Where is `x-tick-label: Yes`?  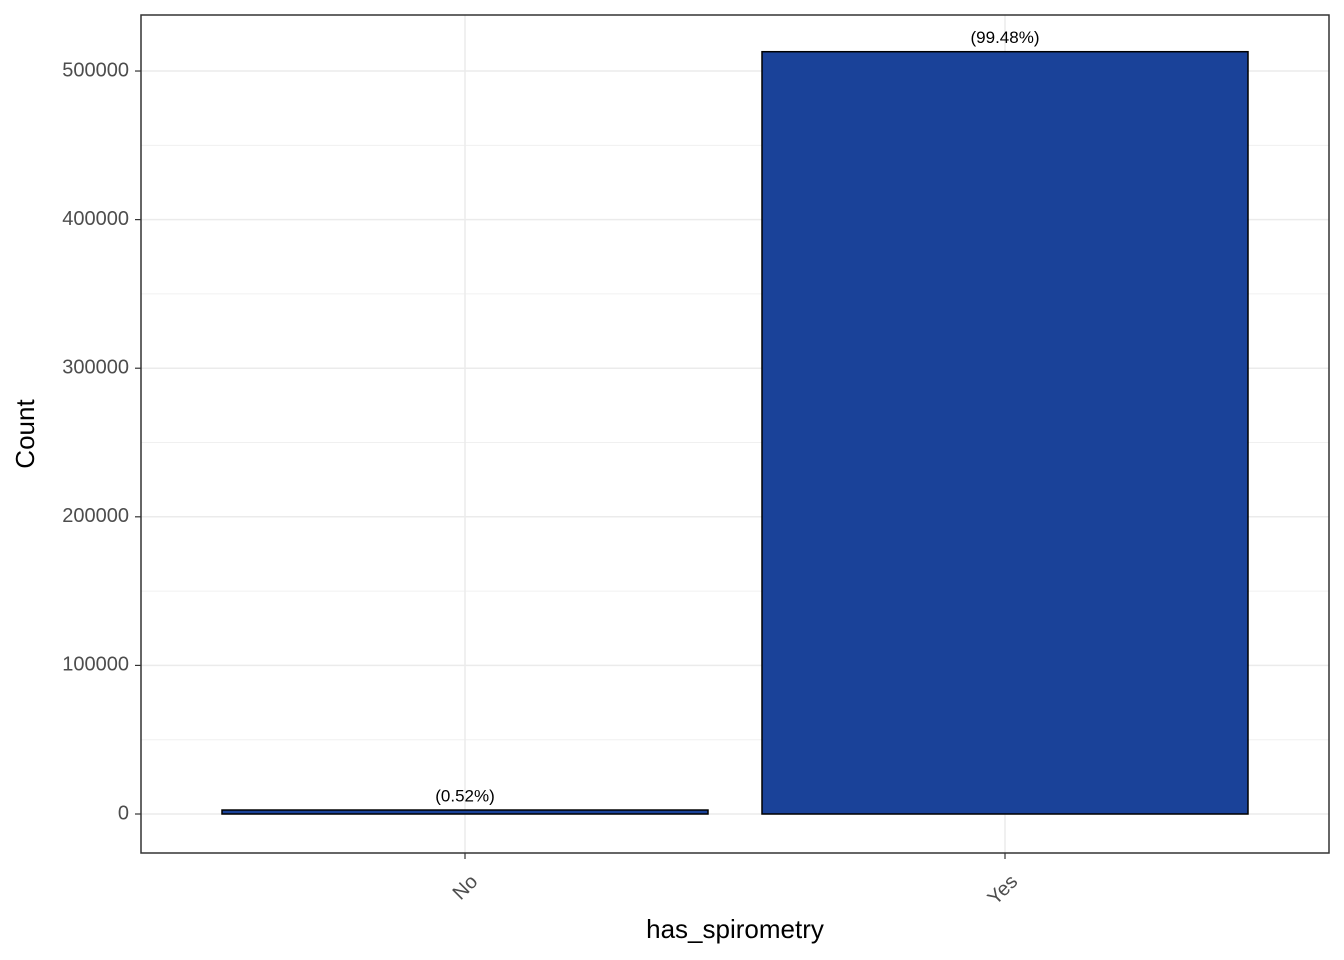
x-tick-label: Yes is located at coordinates (1003, 890).